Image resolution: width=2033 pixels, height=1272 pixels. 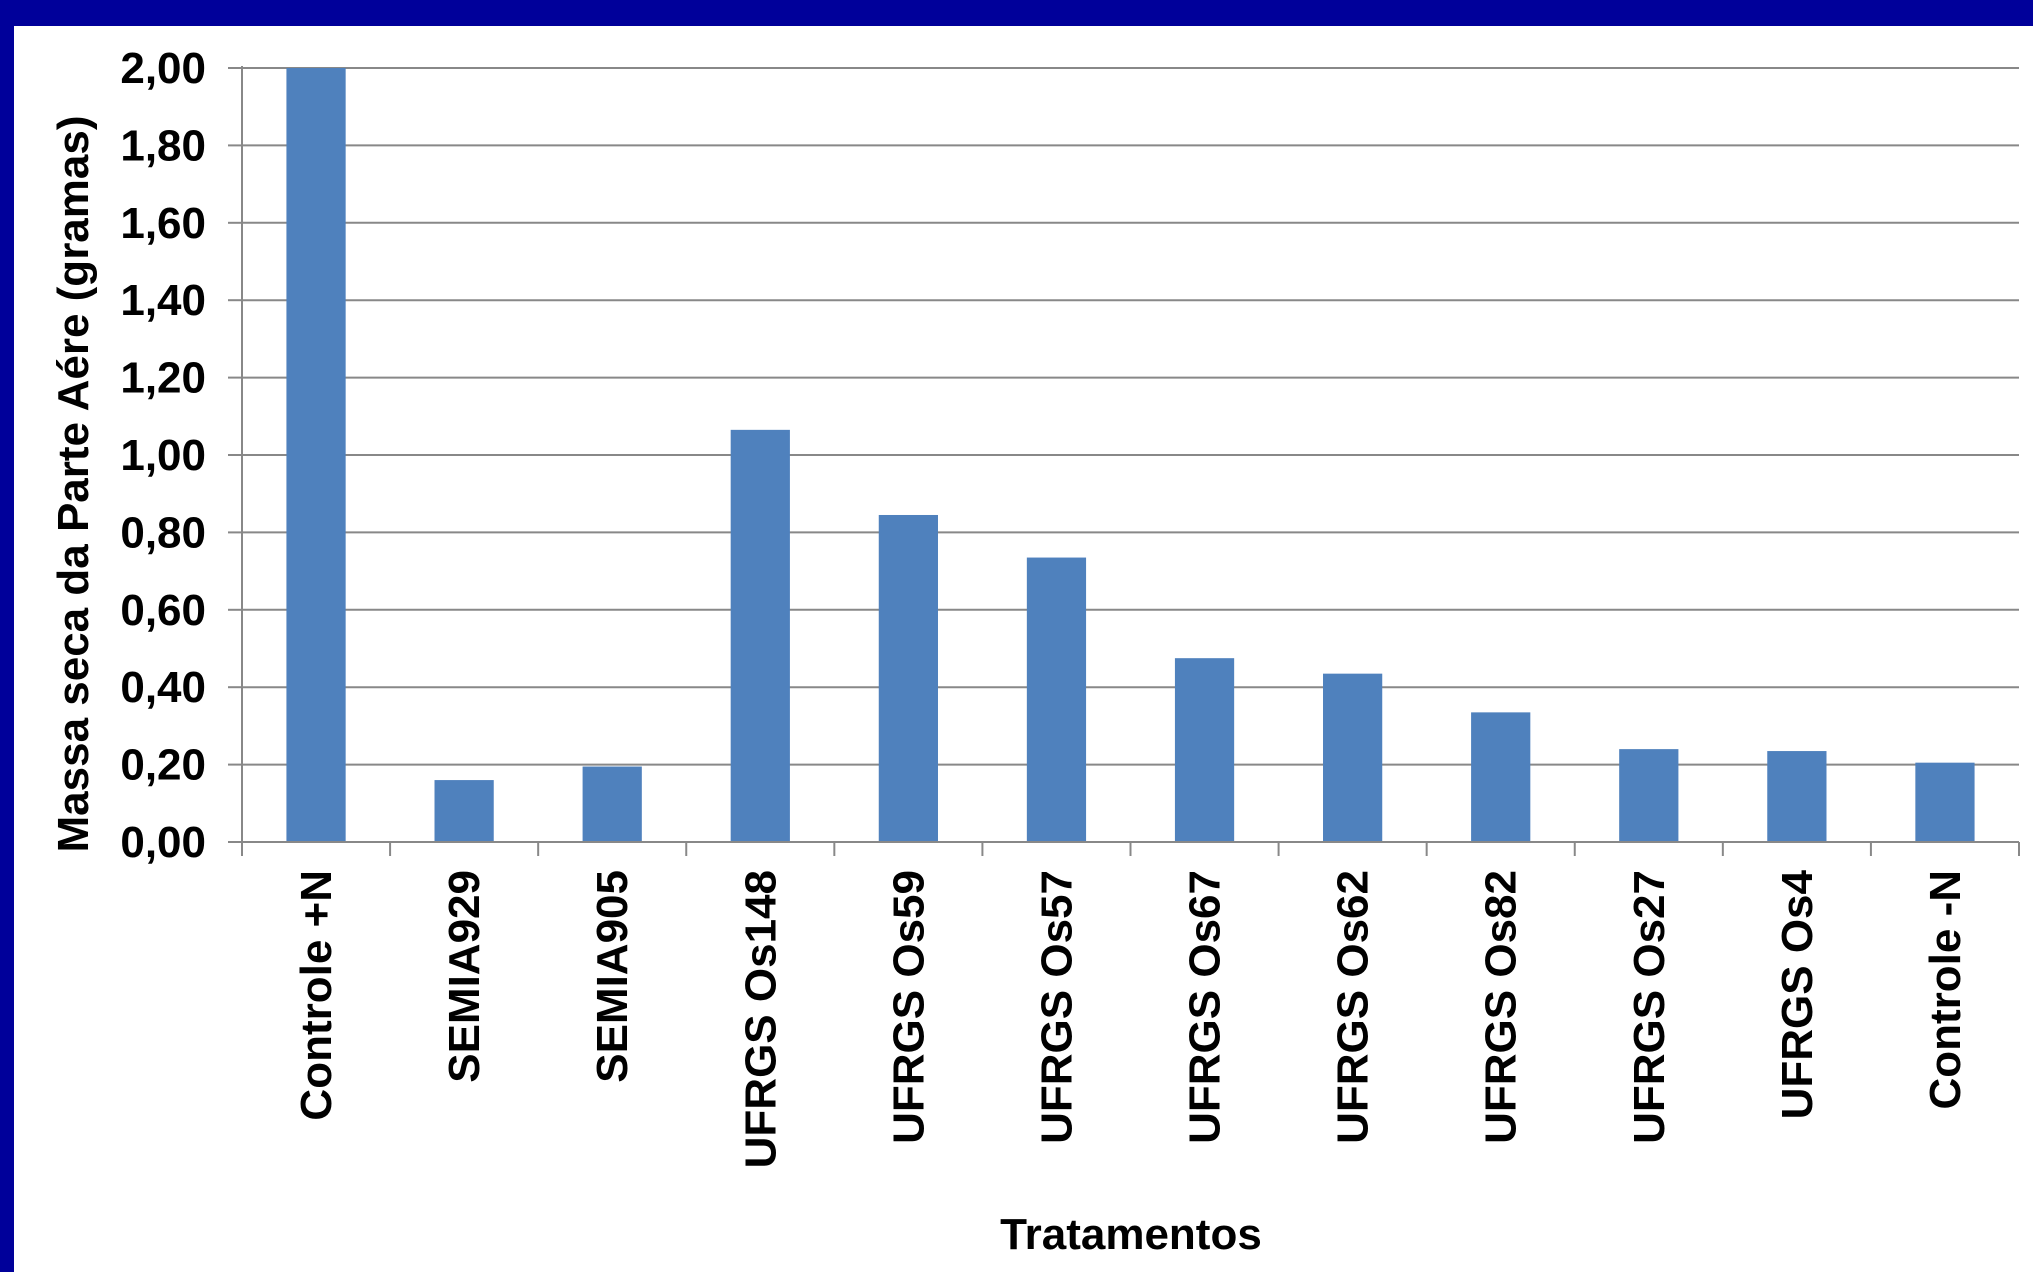 I want to click on y-tick-label: 0,60, so click(x=163, y=610).